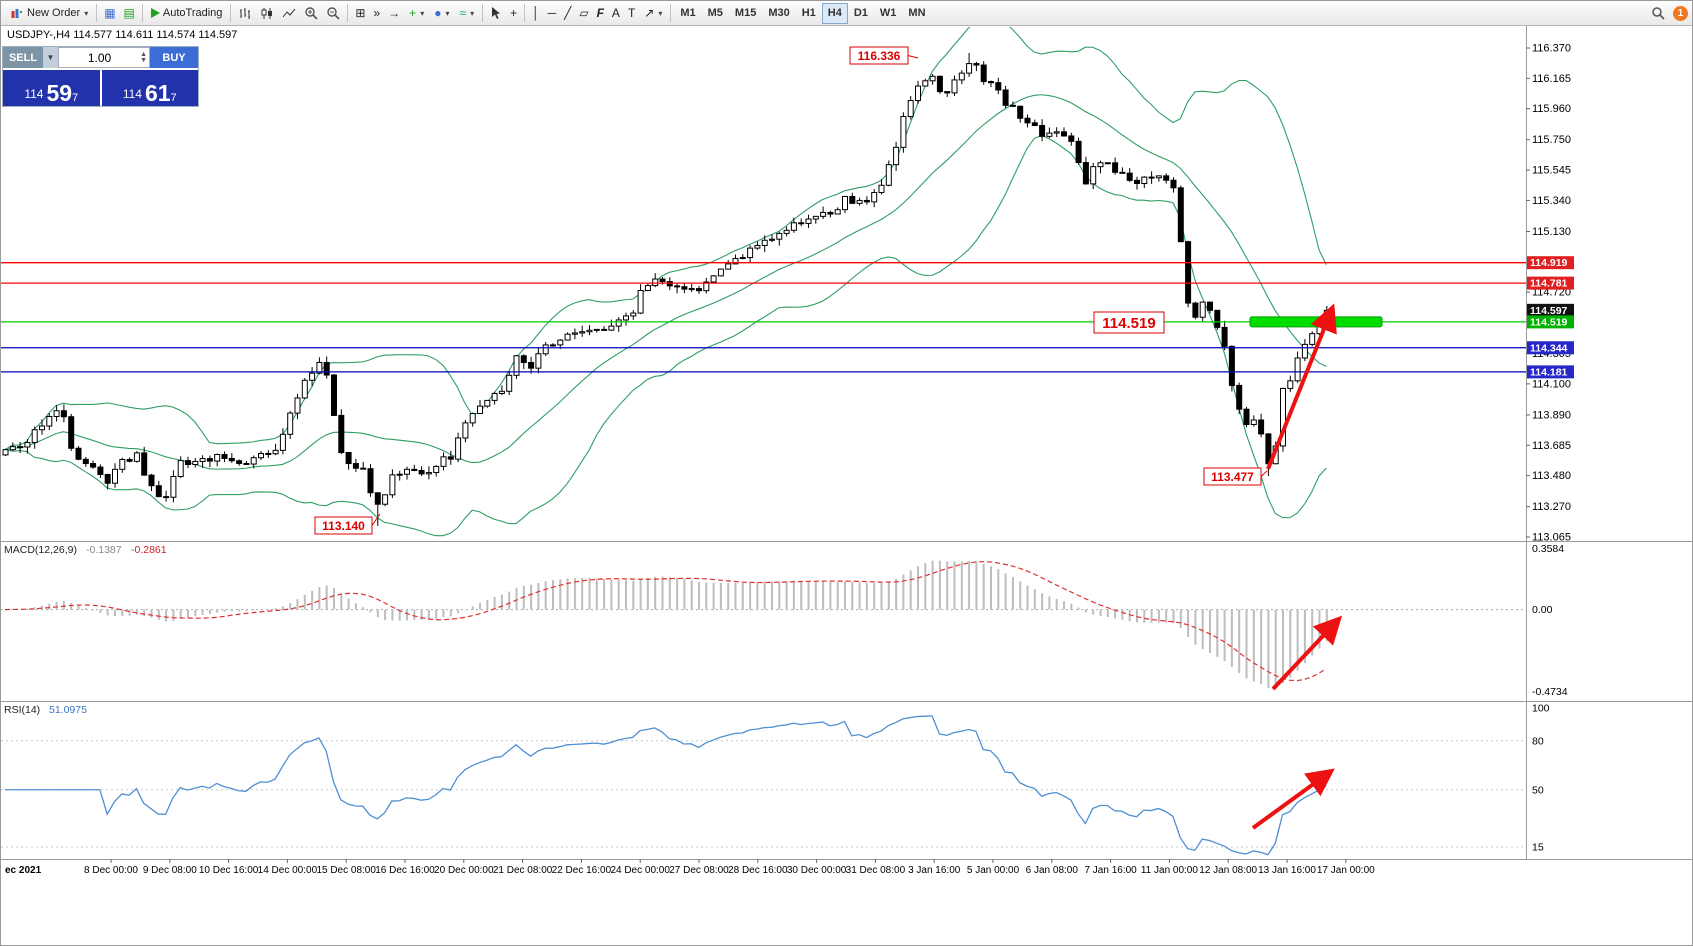 The height and width of the screenshot is (946, 1693). What do you see at coordinates (778, 13) in the screenshot?
I see `timeframe-m30-button: M30` at bounding box center [778, 13].